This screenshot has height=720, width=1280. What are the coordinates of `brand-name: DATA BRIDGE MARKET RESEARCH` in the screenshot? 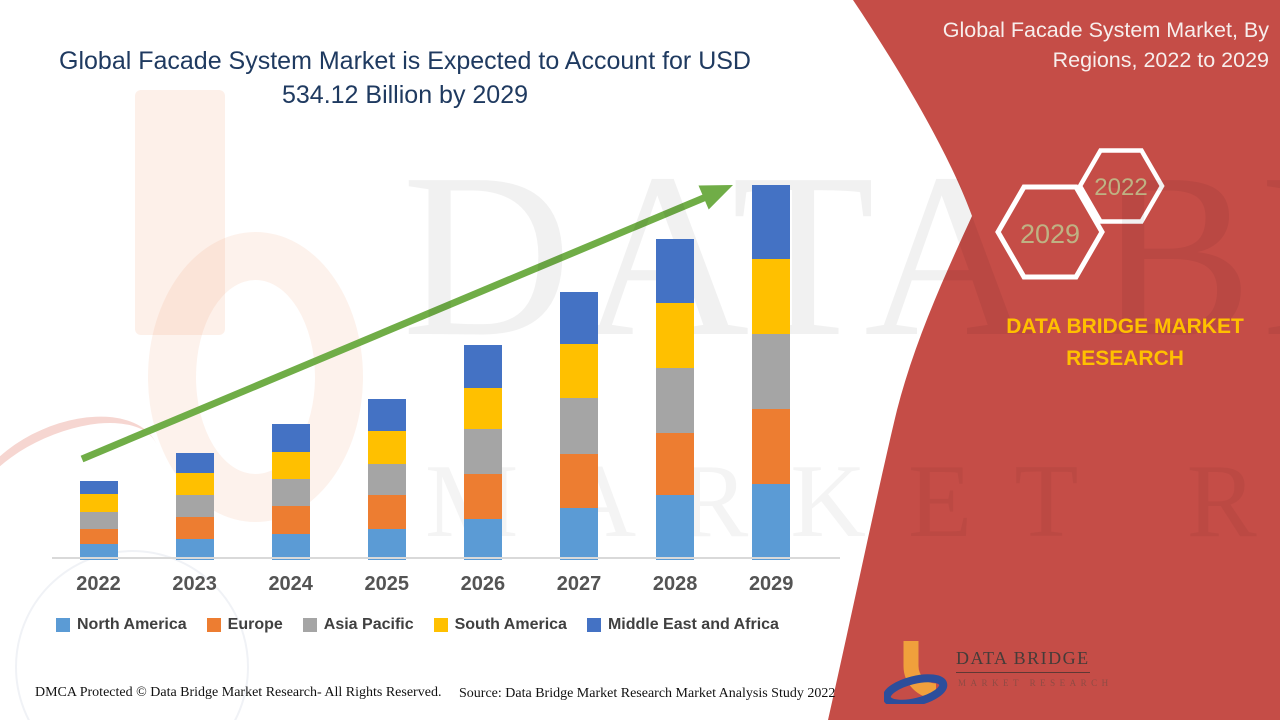 It's located at (1125, 343).